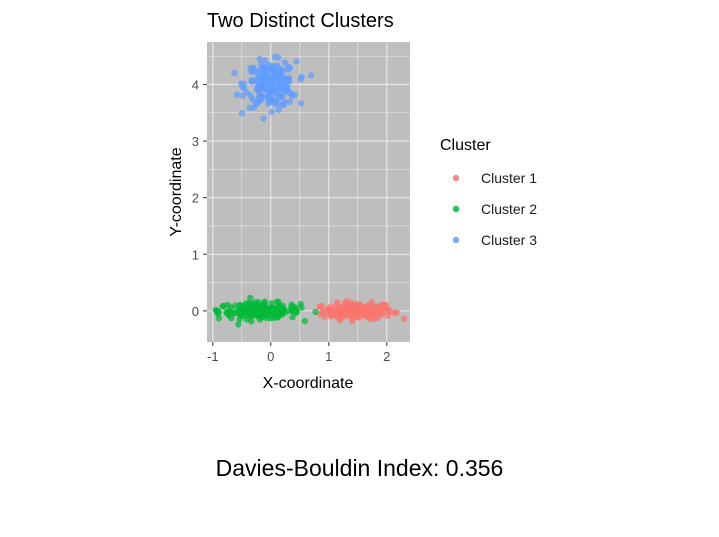  What do you see at coordinates (213, 356) in the screenshot?
I see `x-tick-label: -1` at bounding box center [213, 356].